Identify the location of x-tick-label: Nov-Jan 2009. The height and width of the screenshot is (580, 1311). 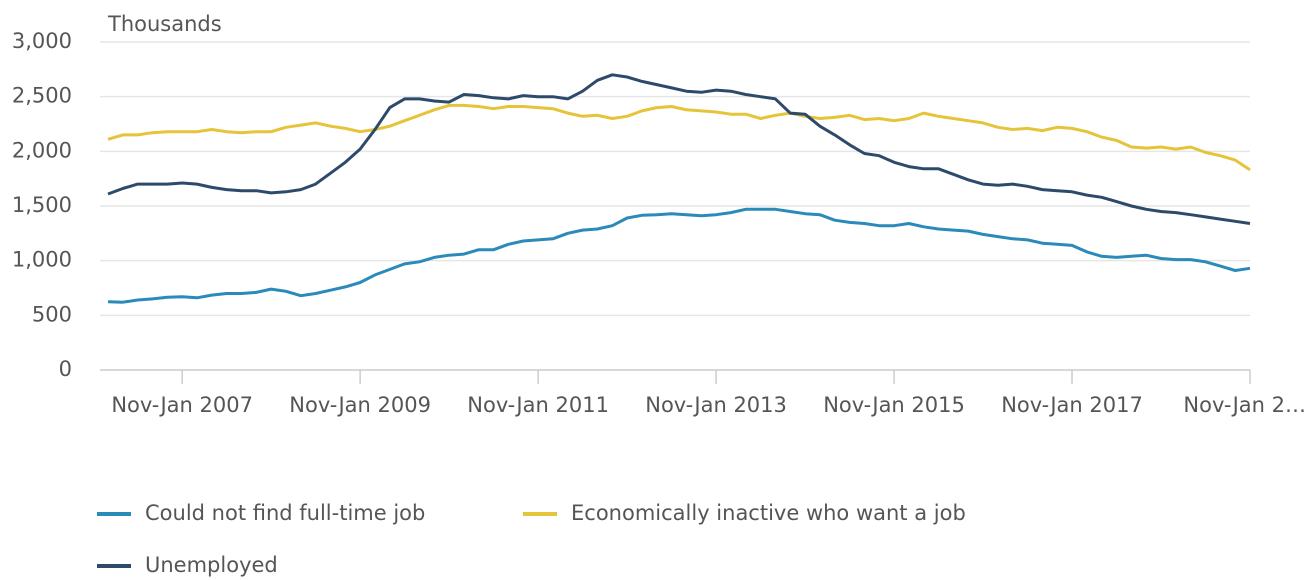
(360, 405).